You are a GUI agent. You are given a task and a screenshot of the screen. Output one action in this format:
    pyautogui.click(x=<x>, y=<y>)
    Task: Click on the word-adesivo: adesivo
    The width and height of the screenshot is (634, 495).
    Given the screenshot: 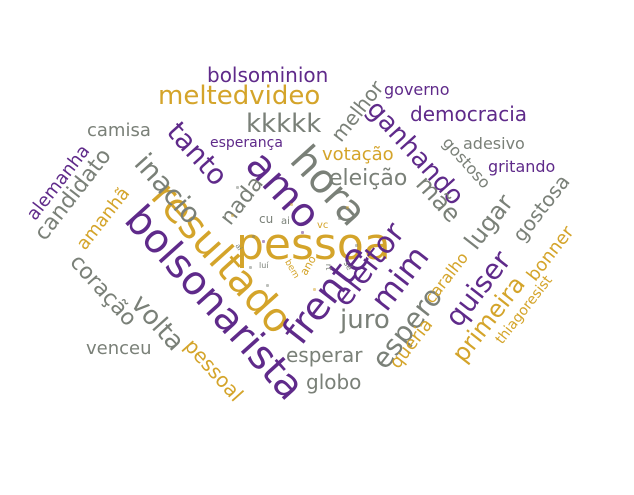 What is the action you would take?
    pyautogui.click(x=494, y=143)
    